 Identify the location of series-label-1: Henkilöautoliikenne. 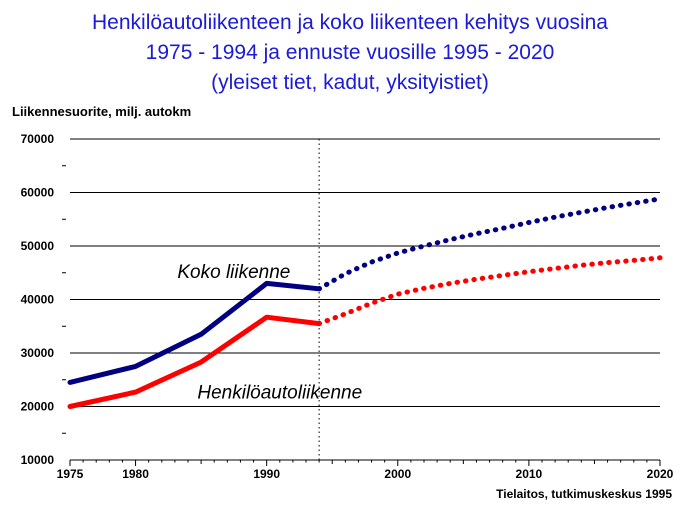
(279, 392).